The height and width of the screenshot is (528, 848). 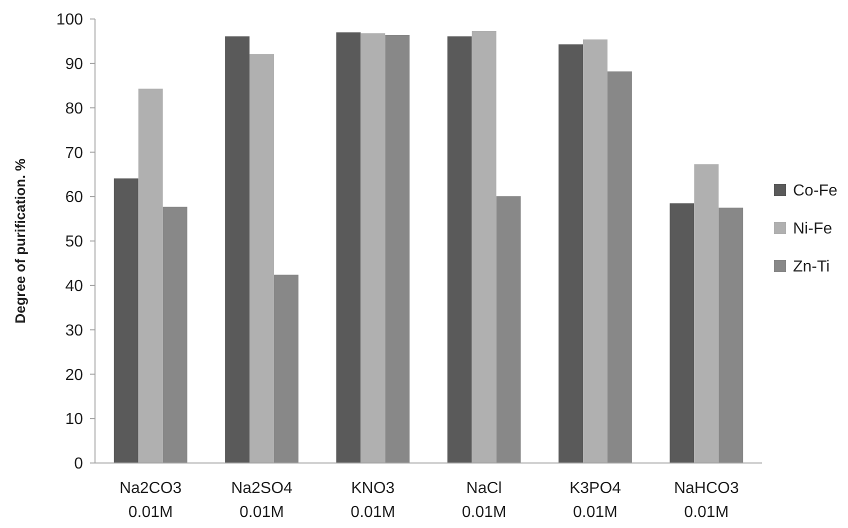 What do you see at coordinates (74, 242) in the screenshot?
I see `y-tick-label: 50` at bounding box center [74, 242].